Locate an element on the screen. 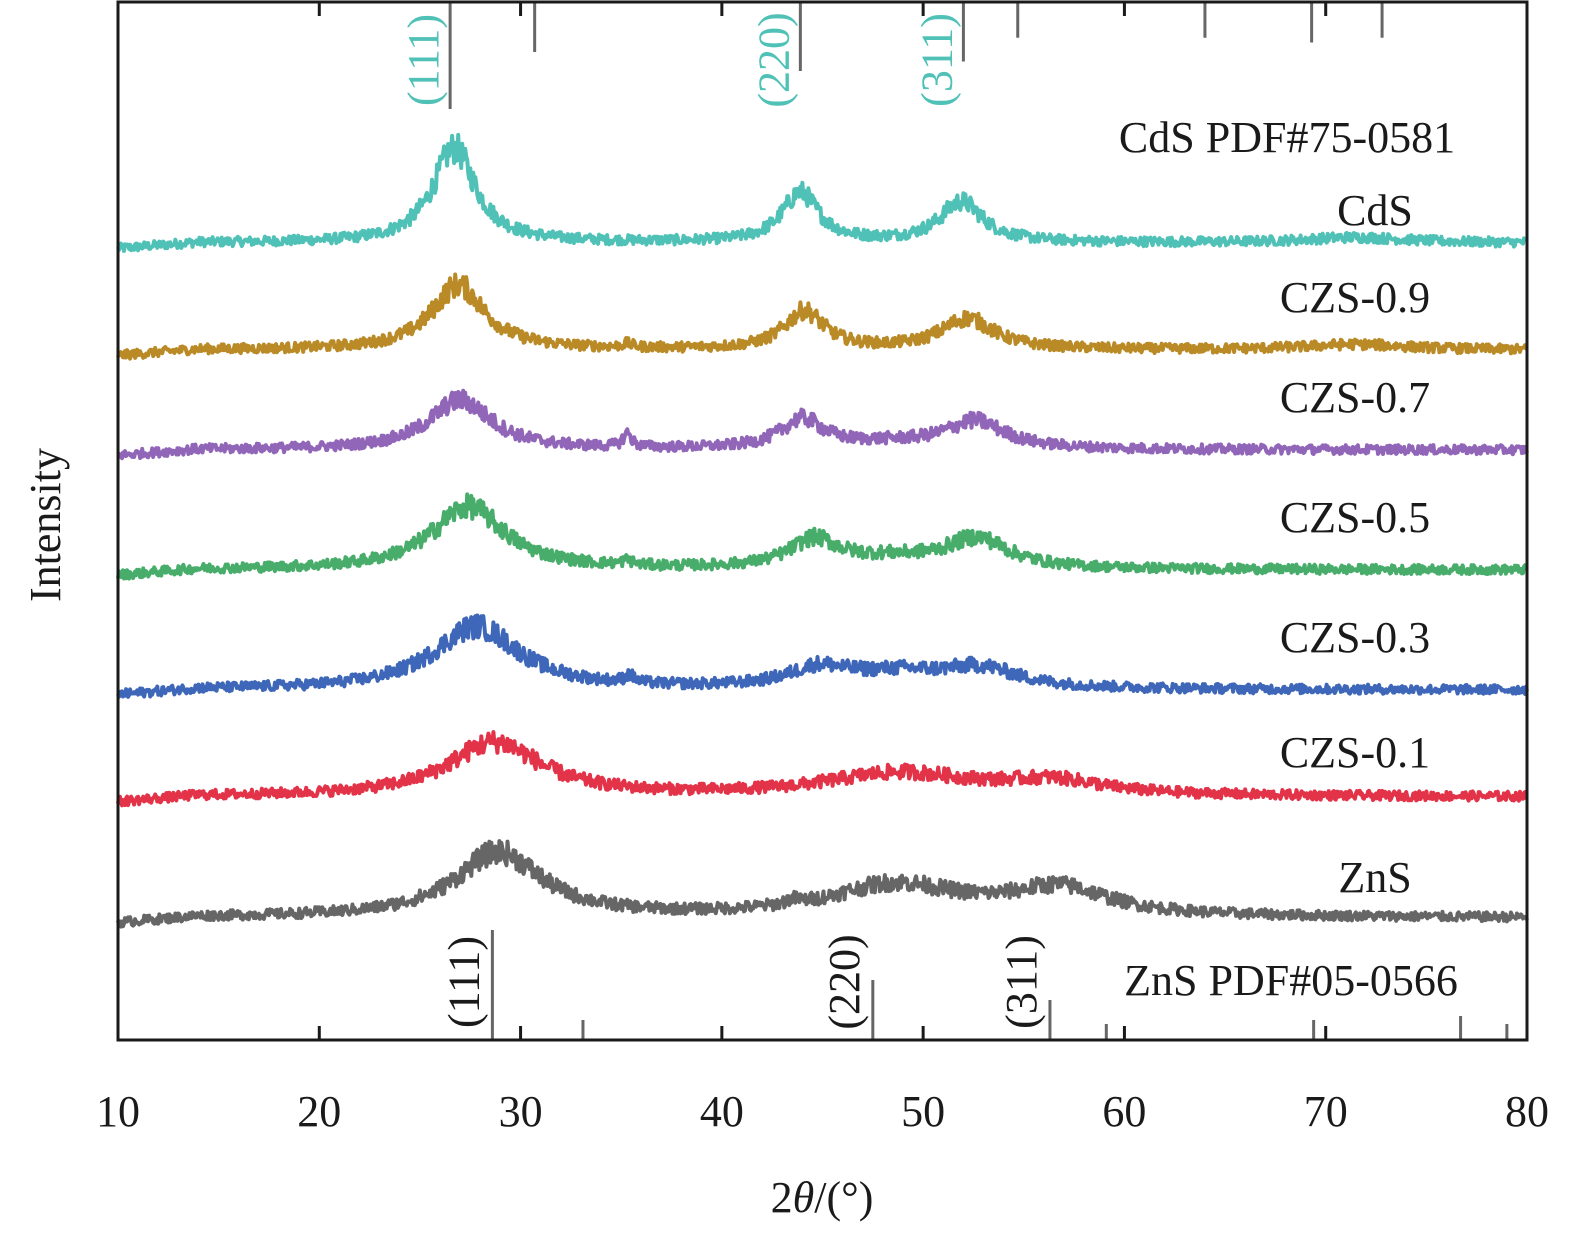 Image resolution: width=1575 pixels, height=1239 pixels. cds-hkl-label: (311) is located at coordinates (936, 60).